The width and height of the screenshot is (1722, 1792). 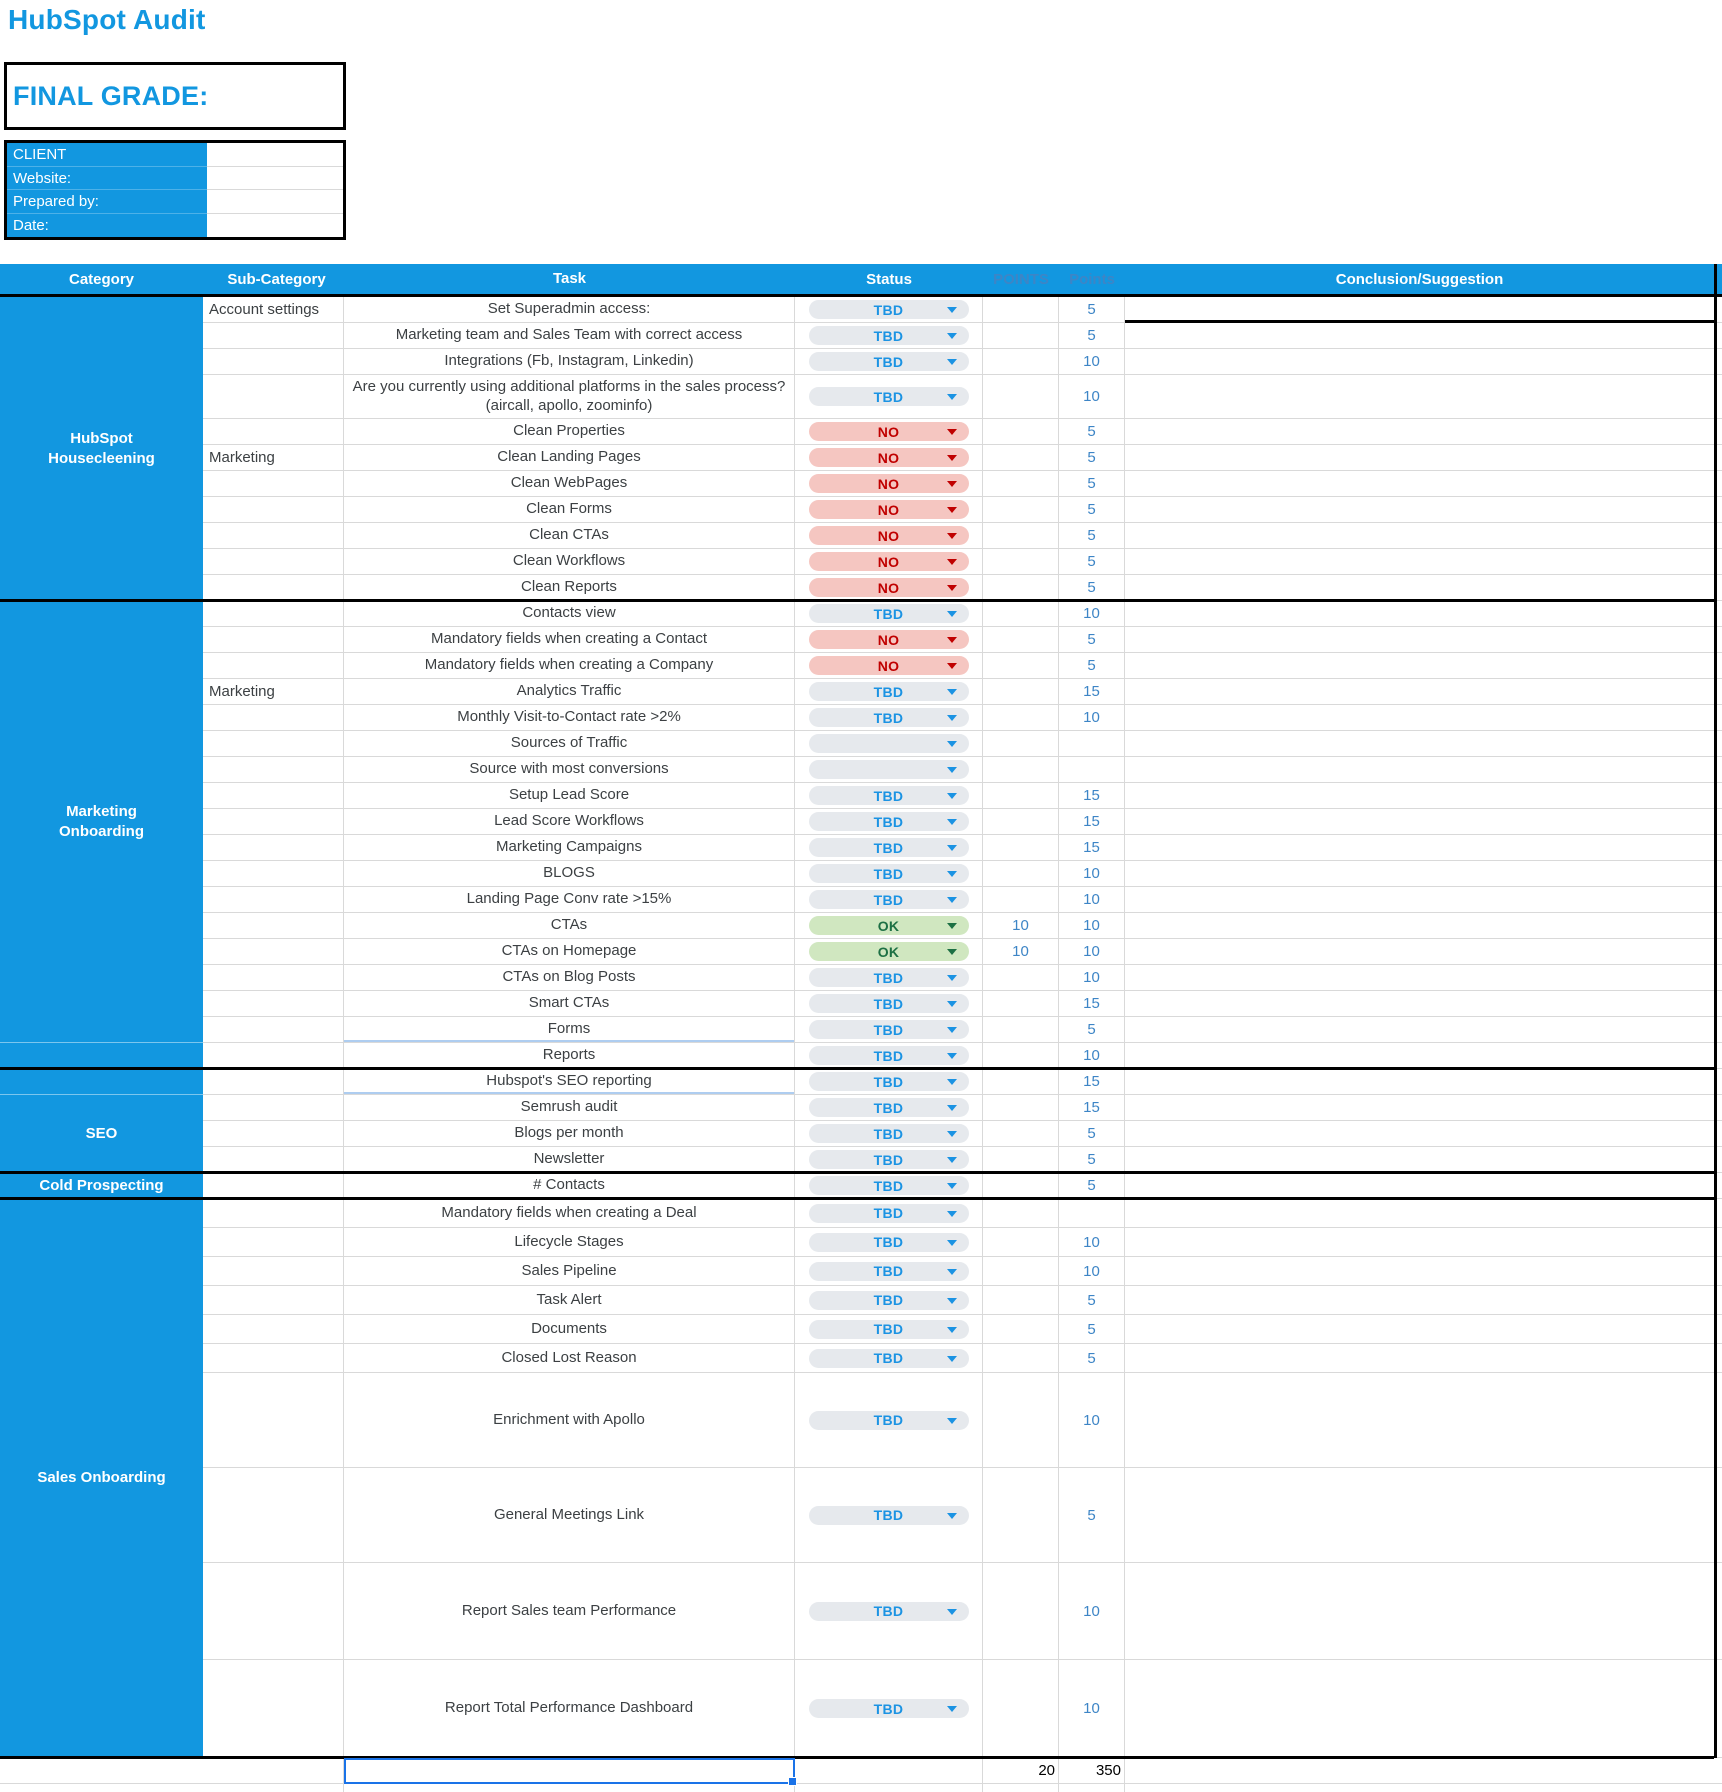 What do you see at coordinates (569, 717) in the screenshot?
I see `task-cell: Monthly Visit-to-Contact rate >2%` at bounding box center [569, 717].